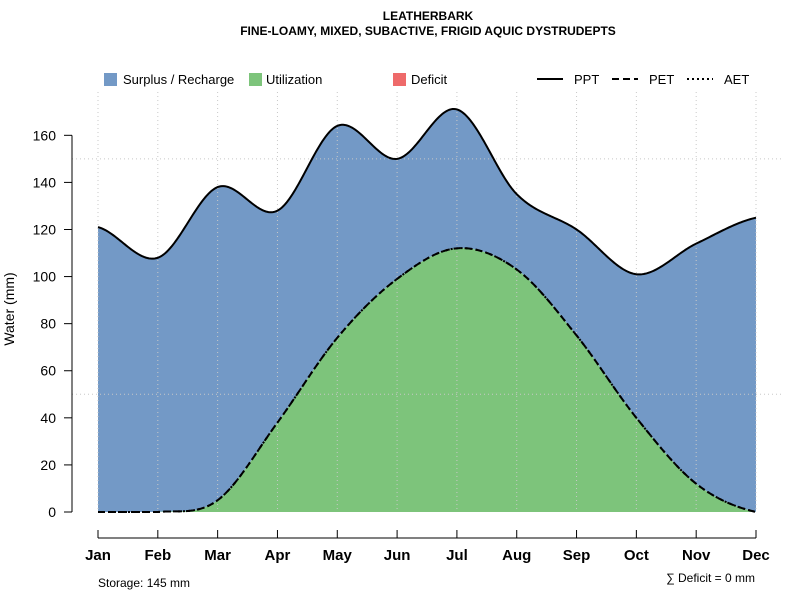  What do you see at coordinates (457, 555) in the screenshot?
I see `x-tick-label-jul: Jul` at bounding box center [457, 555].